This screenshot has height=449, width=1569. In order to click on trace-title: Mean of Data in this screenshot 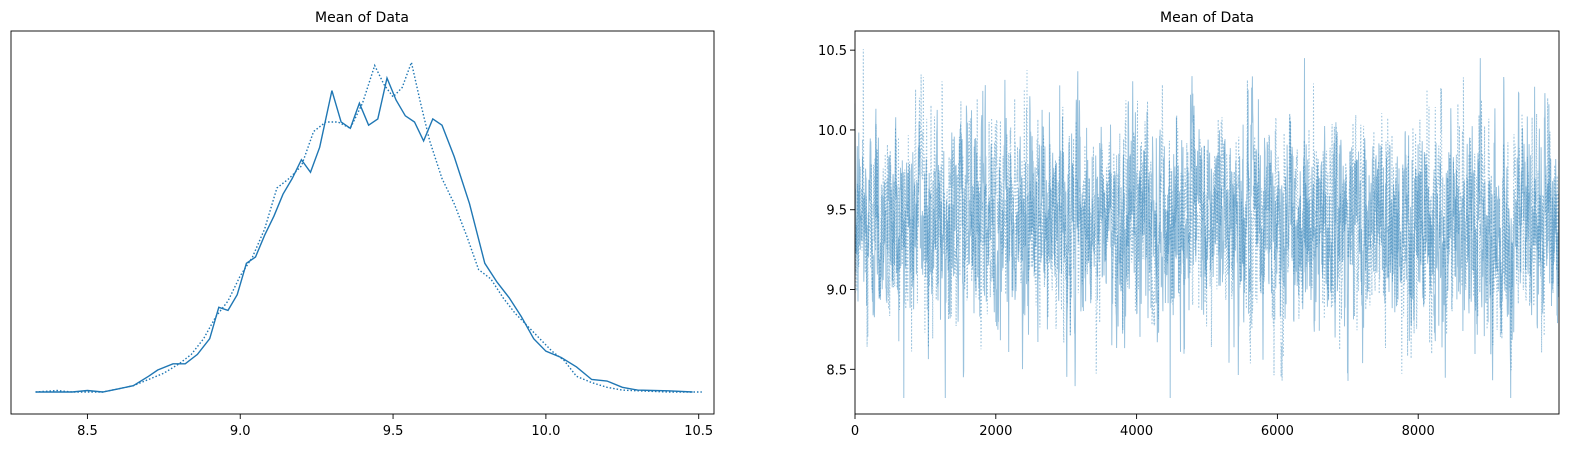, I will do `click(1207, 18)`.